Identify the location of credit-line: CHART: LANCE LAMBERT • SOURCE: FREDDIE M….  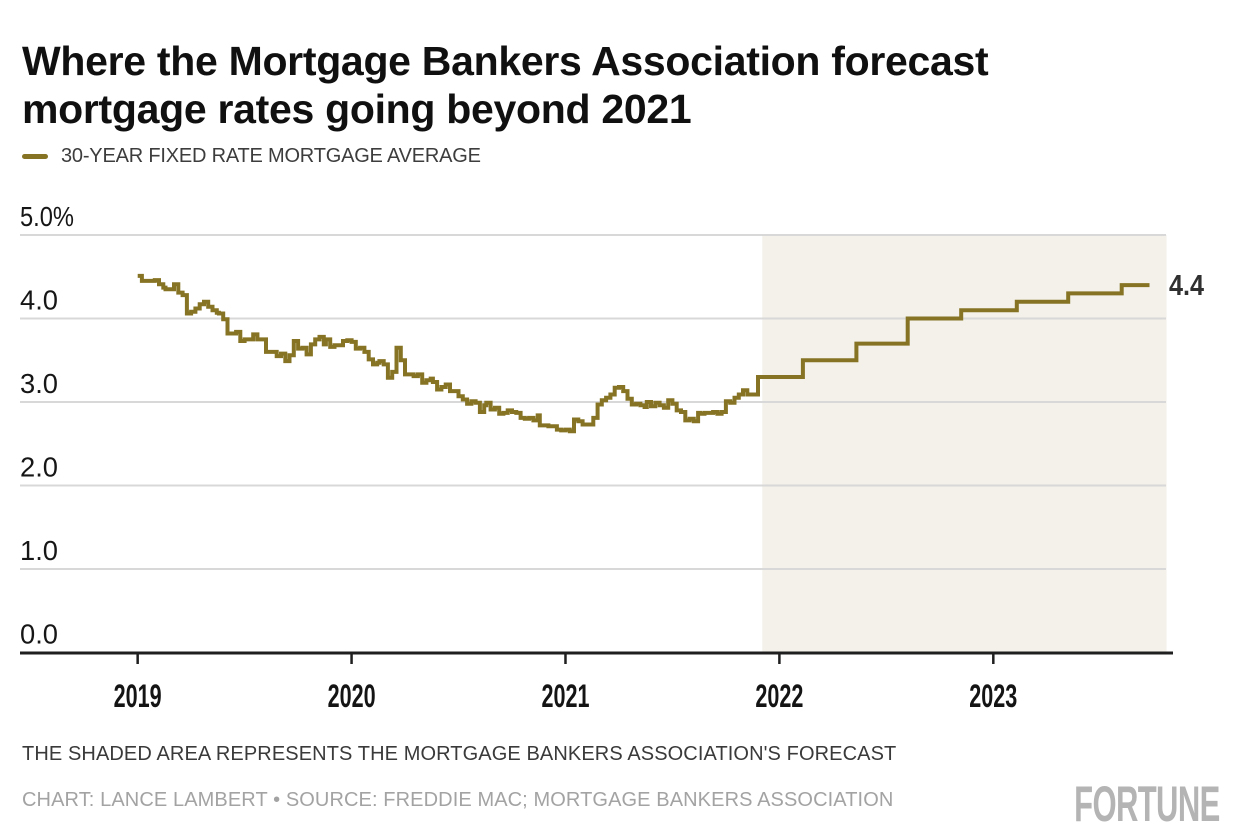
(458, 800).